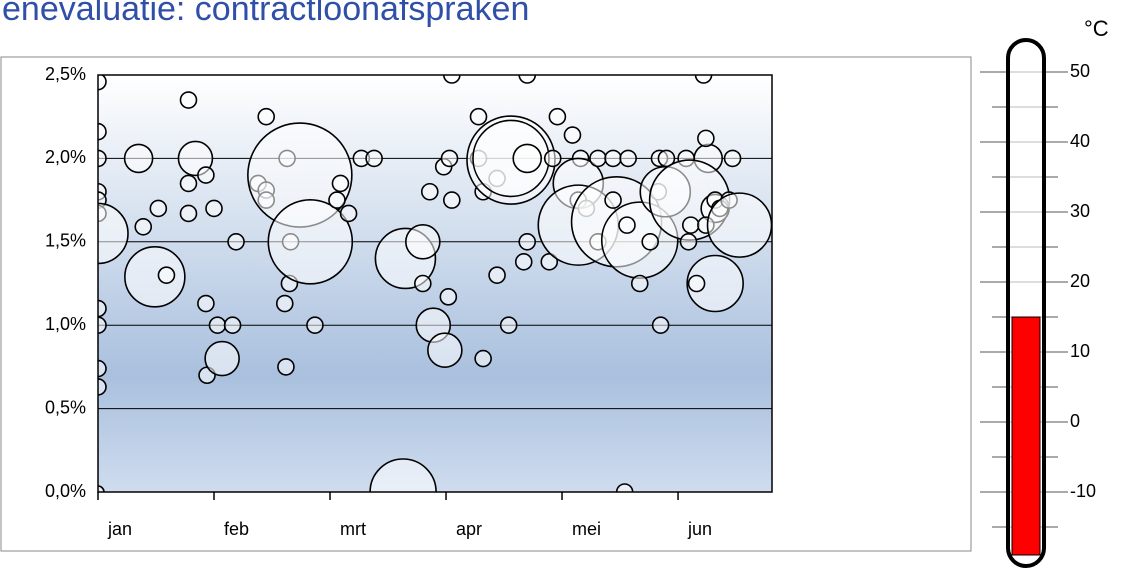 This screenshot has height=571, width=1124. Describe the element at coordinates (699, 529) in the screenshot. I see `x-tick-label: jun` at that location.